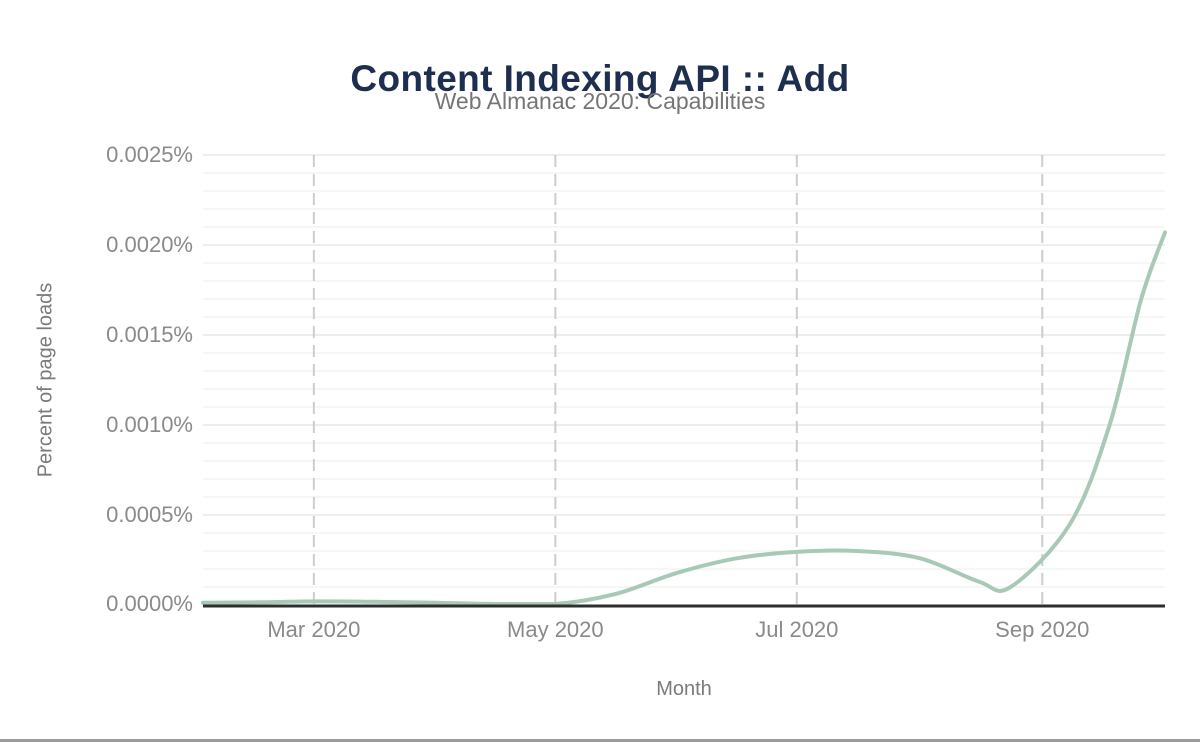 The height and width of the screenshot is (742, 1200). I want to click on x-tick-label: May 2020, so click(555, 629).